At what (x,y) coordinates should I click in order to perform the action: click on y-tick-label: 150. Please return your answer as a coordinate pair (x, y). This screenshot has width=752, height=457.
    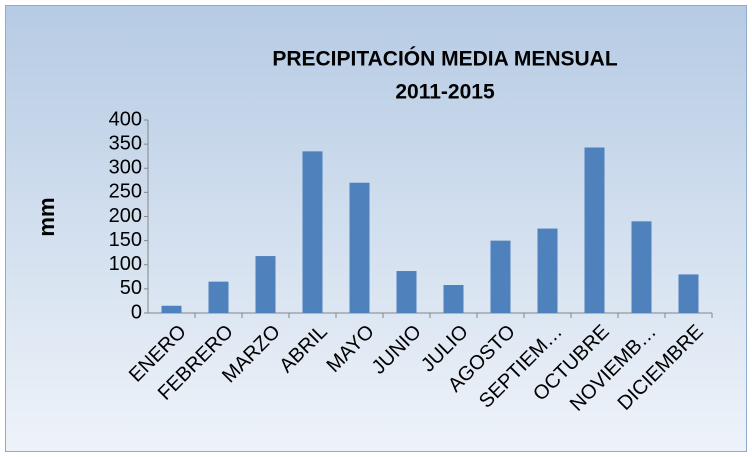
    Looking at the image, I should click on (125, 240).